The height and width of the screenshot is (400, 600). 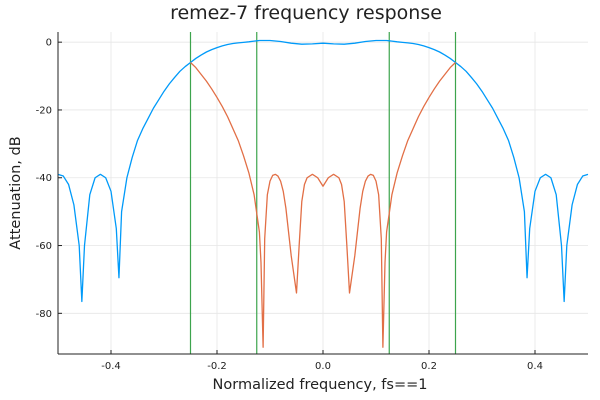 I want to click on x-tick-label: -0.2, so click(x=217, y=366).